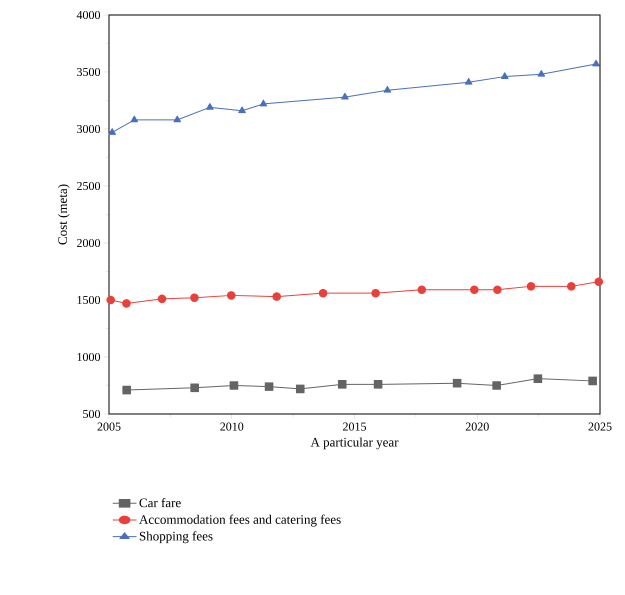 Image resolution: width=625 pixels, height=595 pixels. I want to click on y-tick-label: 2500, so click(88, 186).